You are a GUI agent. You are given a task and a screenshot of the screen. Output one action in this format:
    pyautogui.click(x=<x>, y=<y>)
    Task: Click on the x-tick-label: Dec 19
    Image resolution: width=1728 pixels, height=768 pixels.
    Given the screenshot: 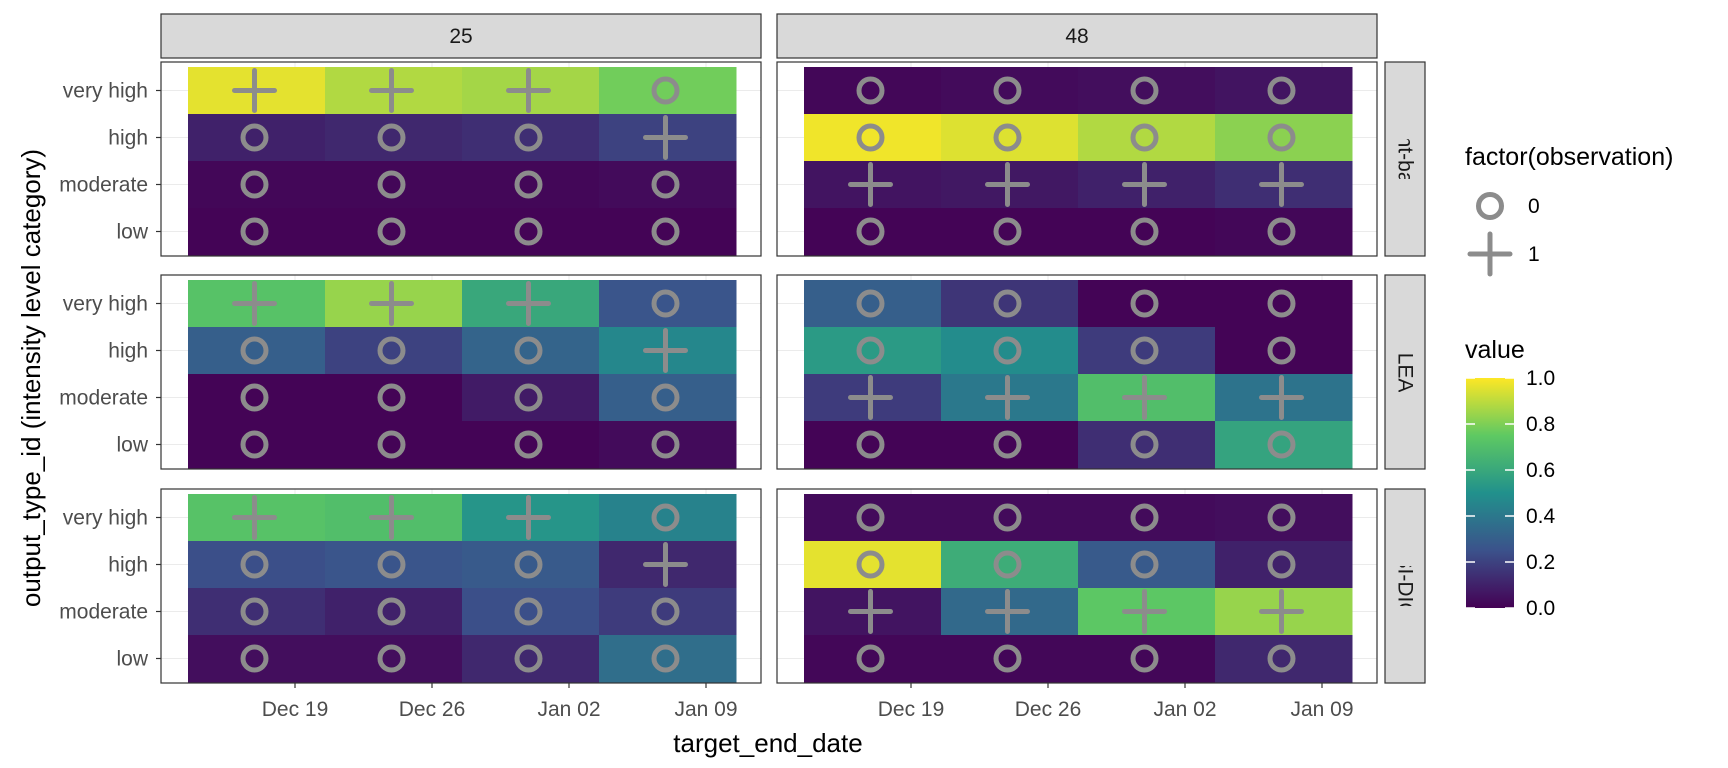 What is the action you would take?
    pyautogui.click(x=295, y=709)
    